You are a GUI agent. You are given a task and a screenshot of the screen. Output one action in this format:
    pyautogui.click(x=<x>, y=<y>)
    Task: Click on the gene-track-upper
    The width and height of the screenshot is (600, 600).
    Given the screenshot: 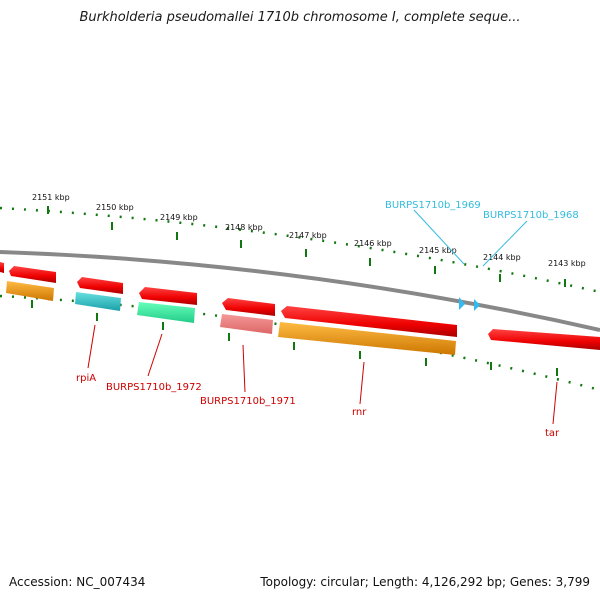 What is the action you would take?
    pyautogui.click(x=300, y=306)
    